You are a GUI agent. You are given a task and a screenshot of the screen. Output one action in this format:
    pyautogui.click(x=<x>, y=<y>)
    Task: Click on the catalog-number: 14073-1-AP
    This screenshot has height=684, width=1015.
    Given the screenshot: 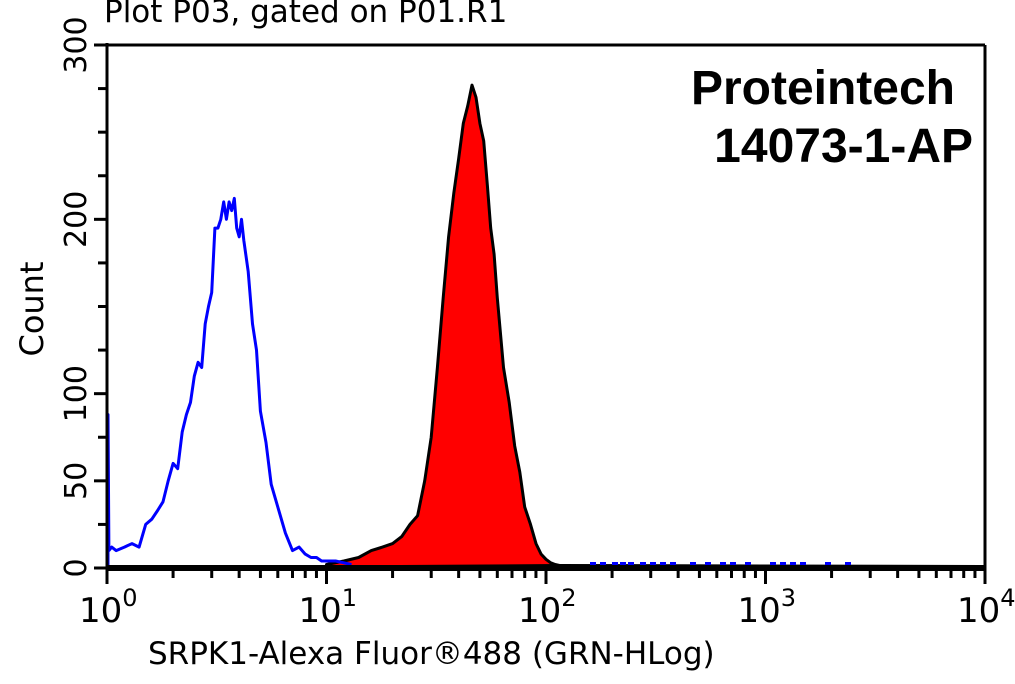 What is the action you would take?
    pyautogui.click(x=843, y=146)
    